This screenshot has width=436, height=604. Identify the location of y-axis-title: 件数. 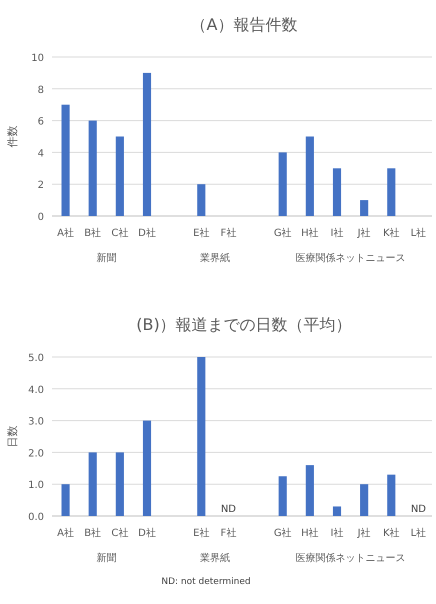
(12, 137).